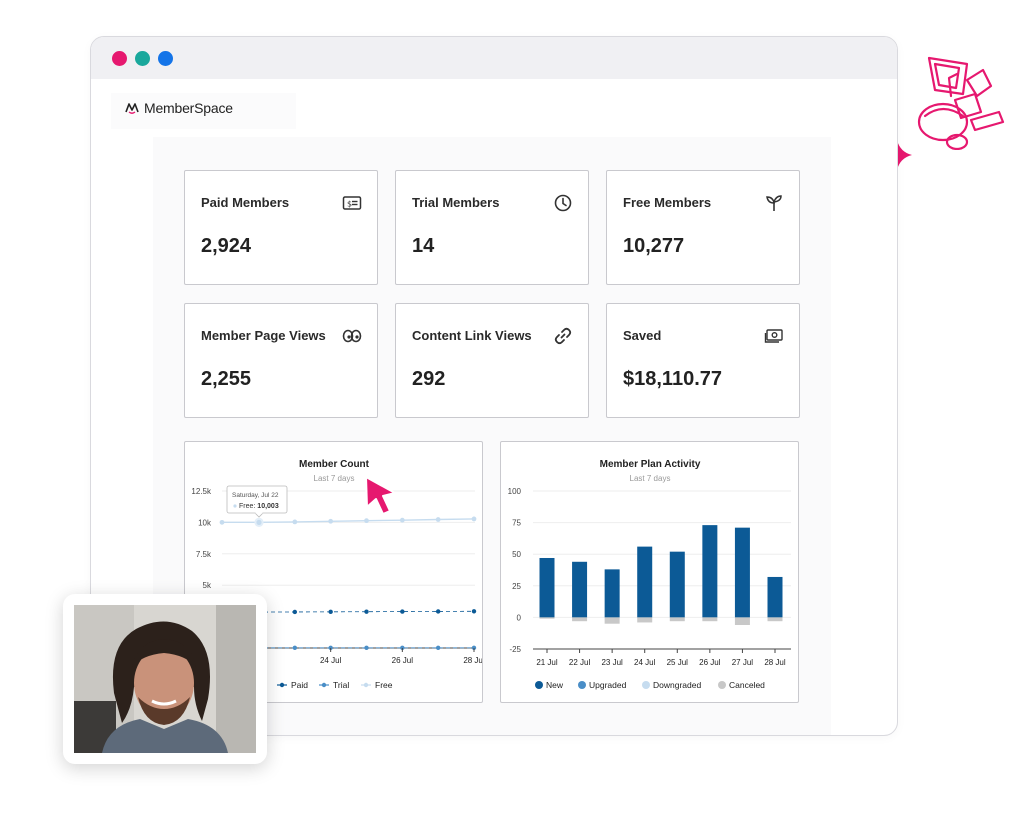  I want to click on link-icon, so click(563, 336).